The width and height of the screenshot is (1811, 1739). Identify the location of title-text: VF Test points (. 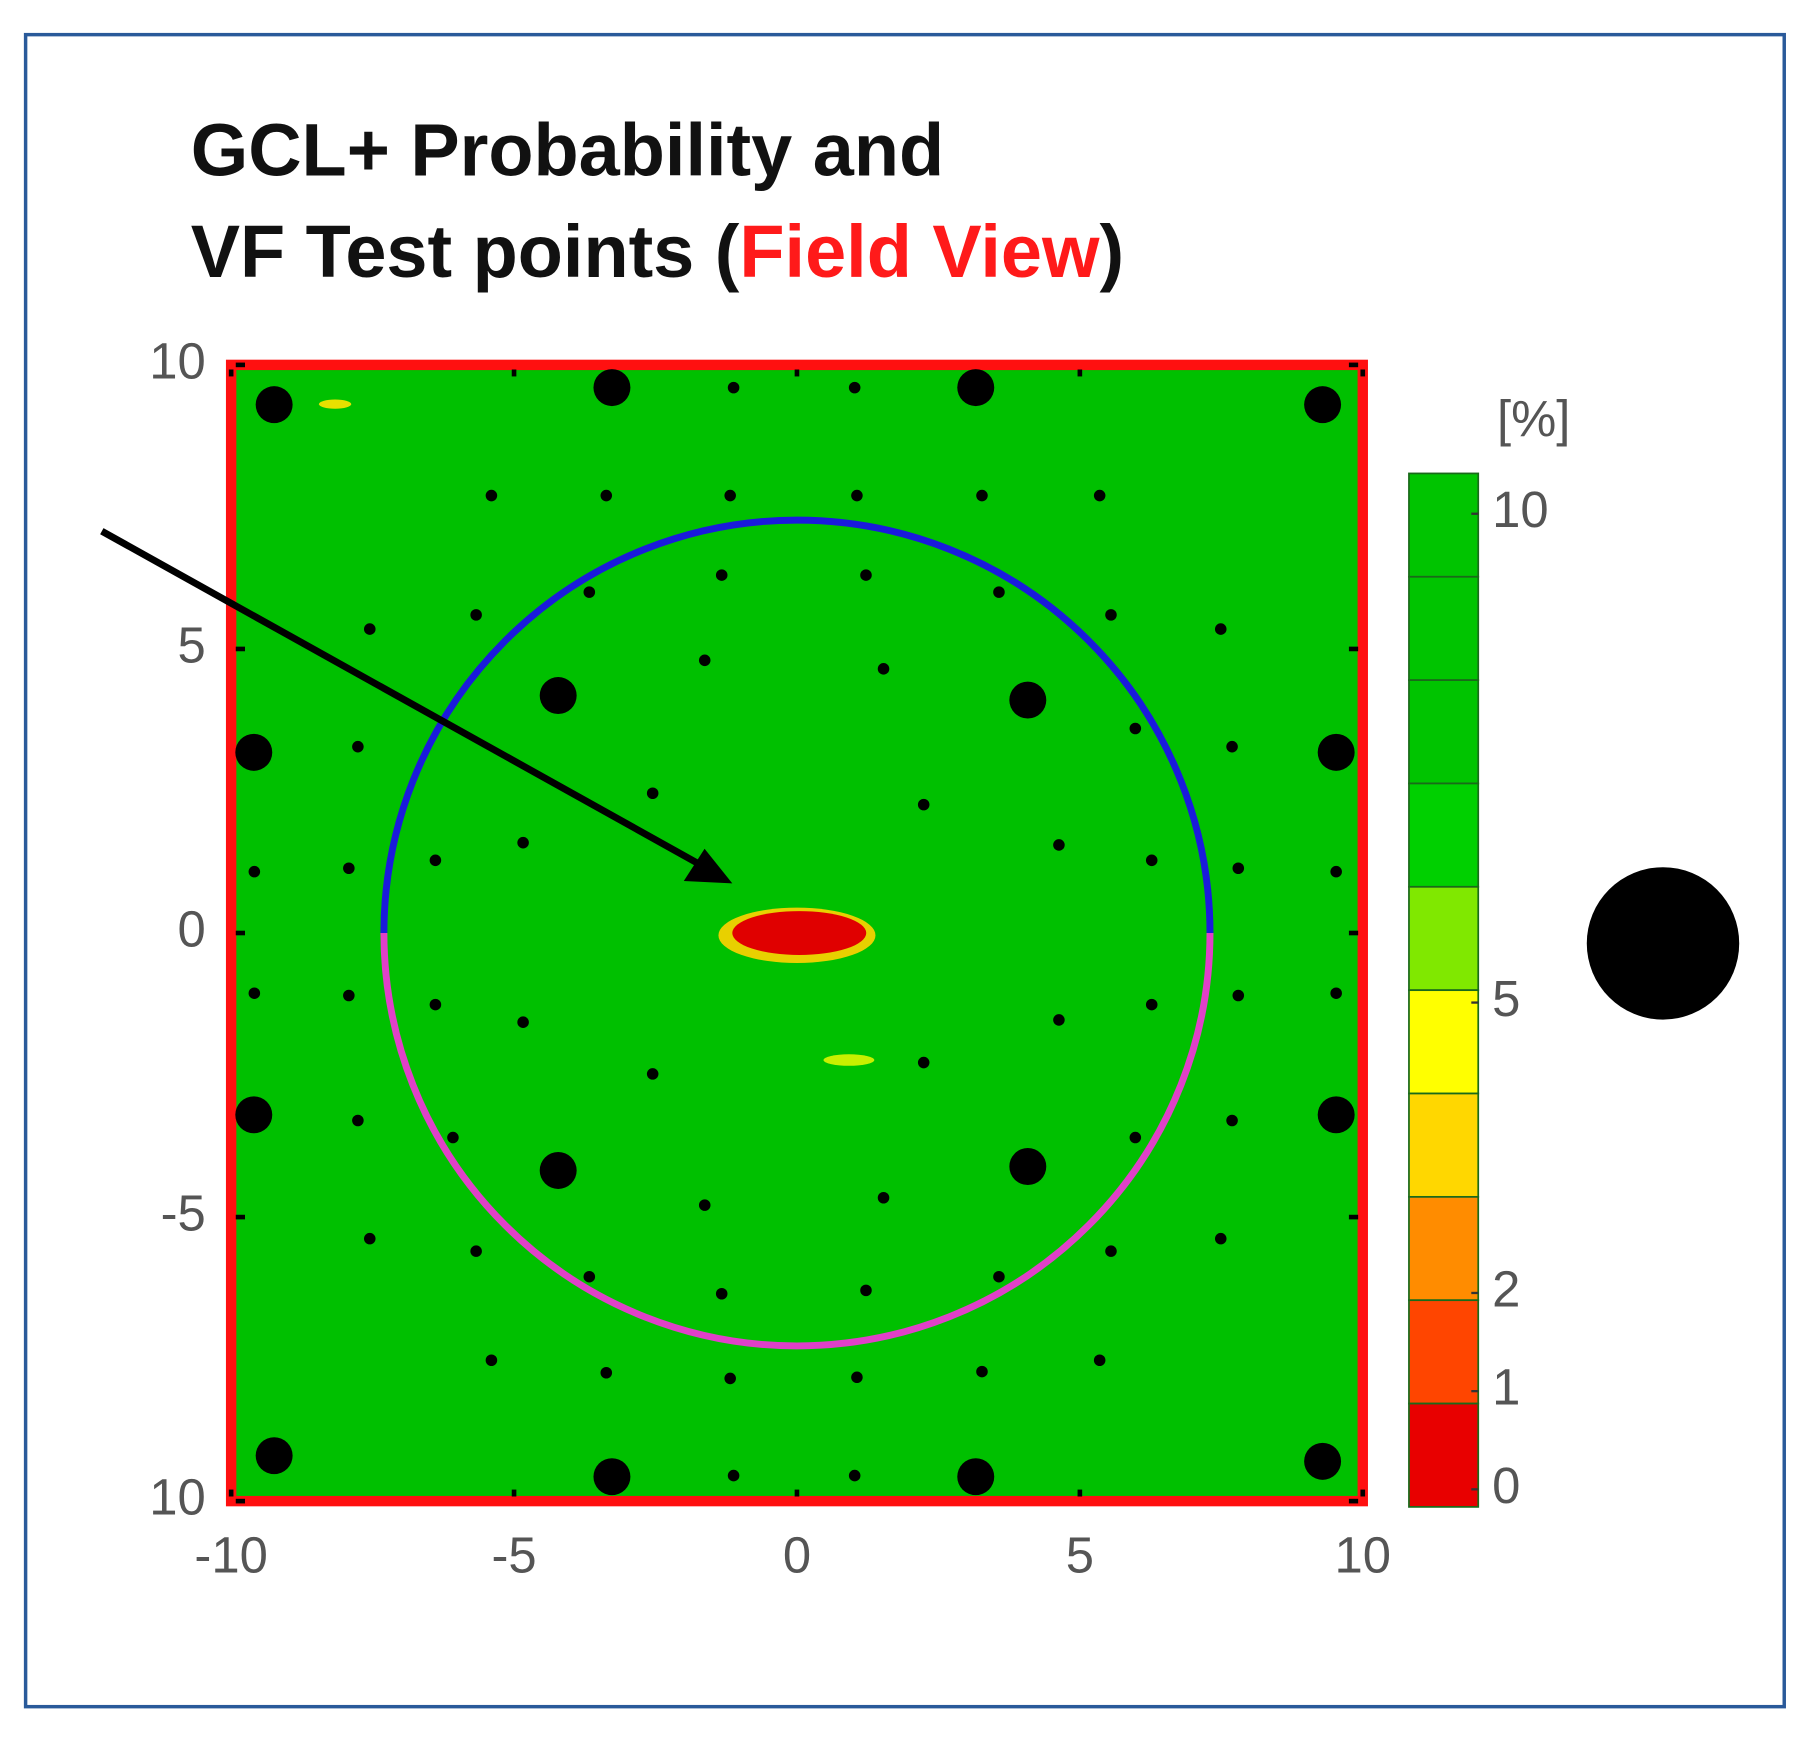
(465, 251).